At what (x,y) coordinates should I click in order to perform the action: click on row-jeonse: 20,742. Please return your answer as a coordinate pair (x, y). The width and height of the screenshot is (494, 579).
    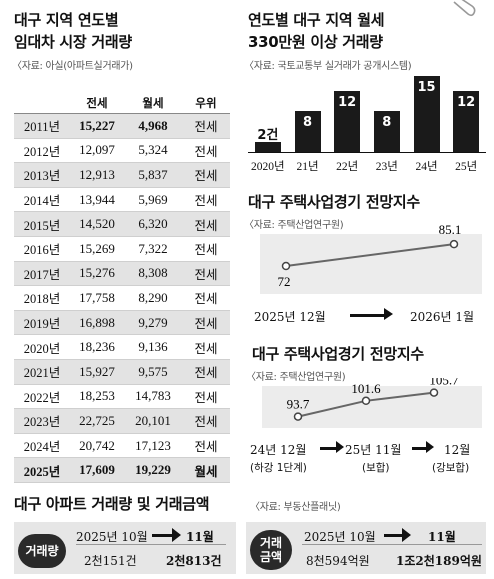
    Looking at the image, I should click on (97, 445).